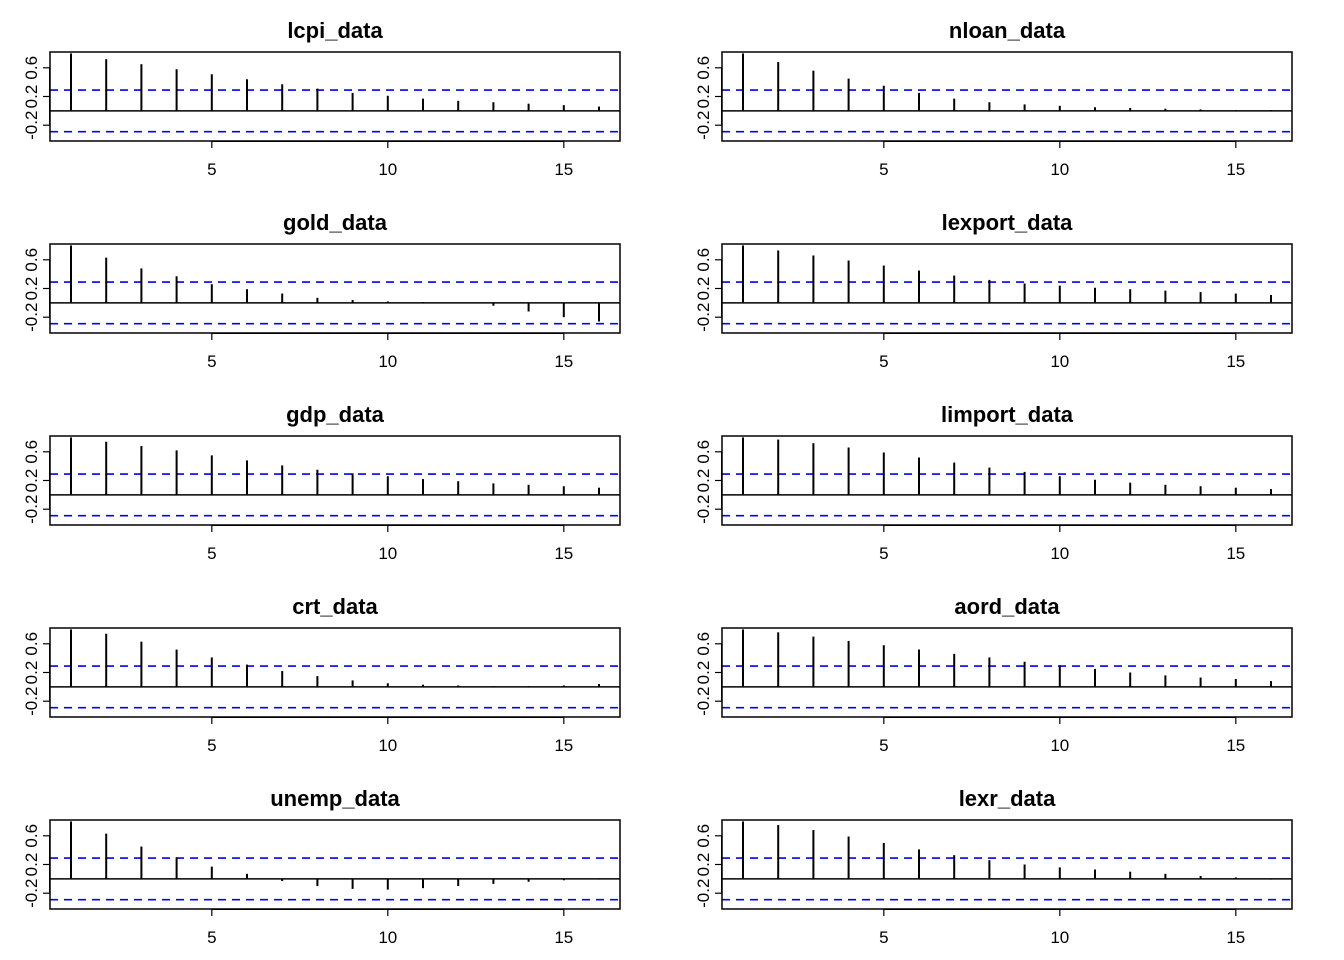  I want to click on acf-panel: lexport_data -0.2 0.2 0.6 5 10 15, so click(993, 290).